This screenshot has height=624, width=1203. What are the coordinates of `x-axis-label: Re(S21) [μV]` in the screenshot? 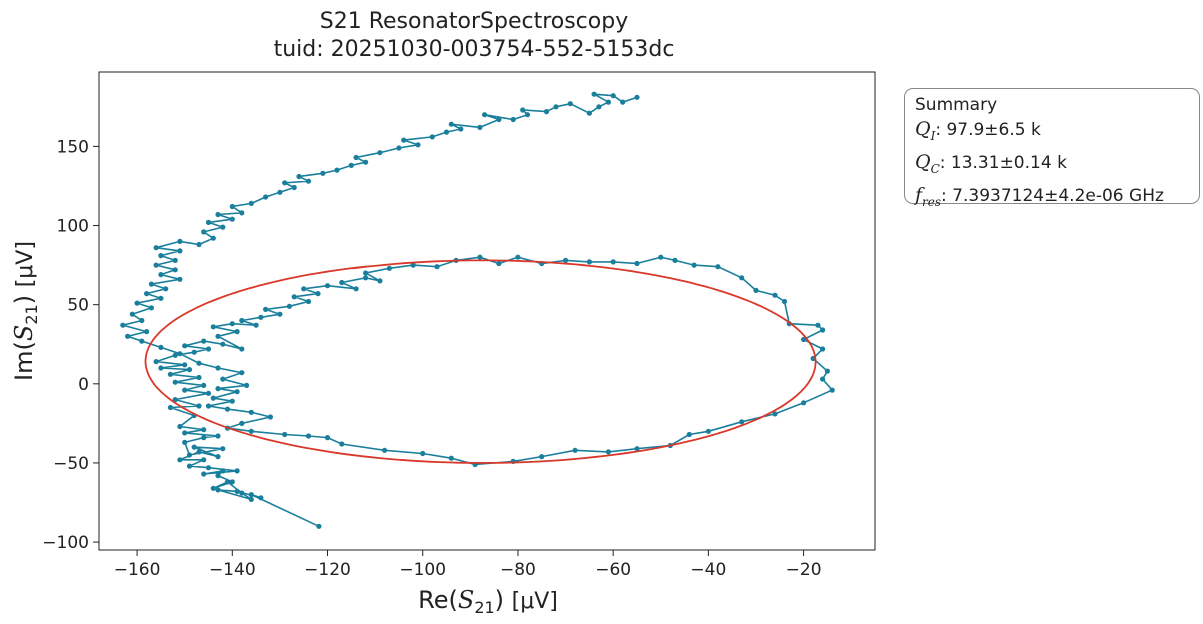 It's located at (488, 601).